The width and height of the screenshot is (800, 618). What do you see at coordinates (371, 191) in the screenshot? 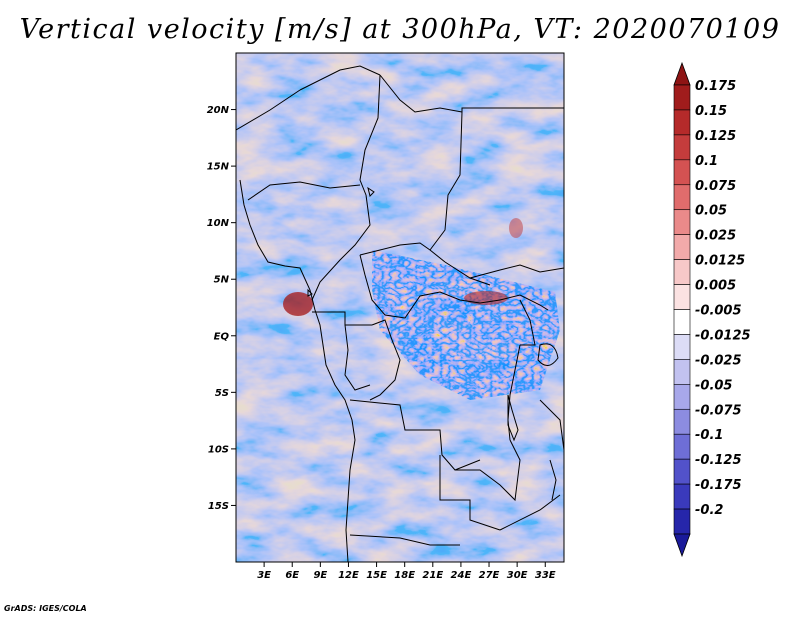
I see `lake-chad` at bounding box center [371, 191].